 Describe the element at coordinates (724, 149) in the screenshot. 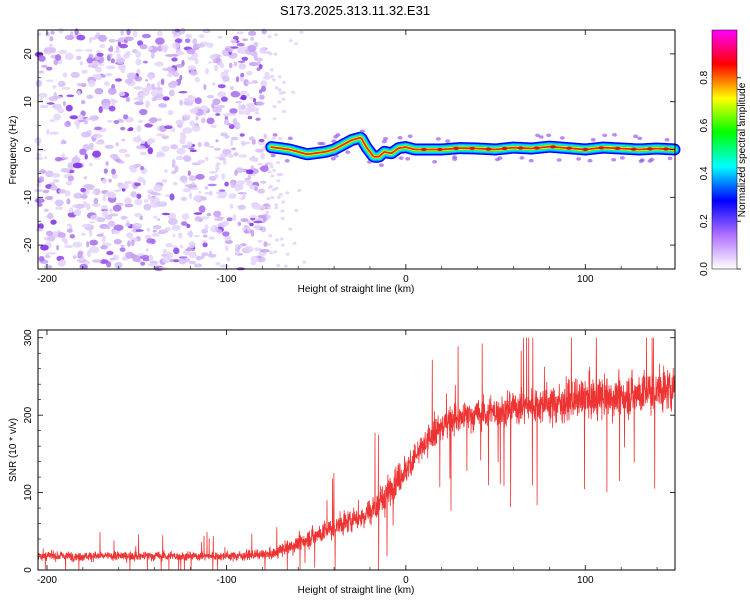

I see `colorbar-gradient` at that location.